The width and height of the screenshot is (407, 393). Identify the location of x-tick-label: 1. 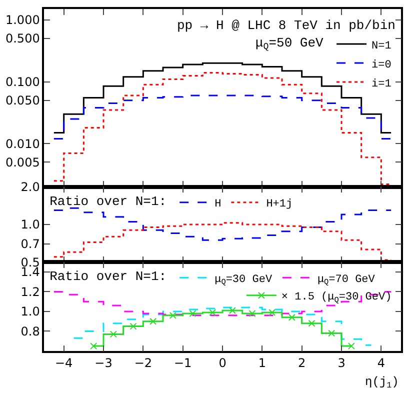
(262, 363).